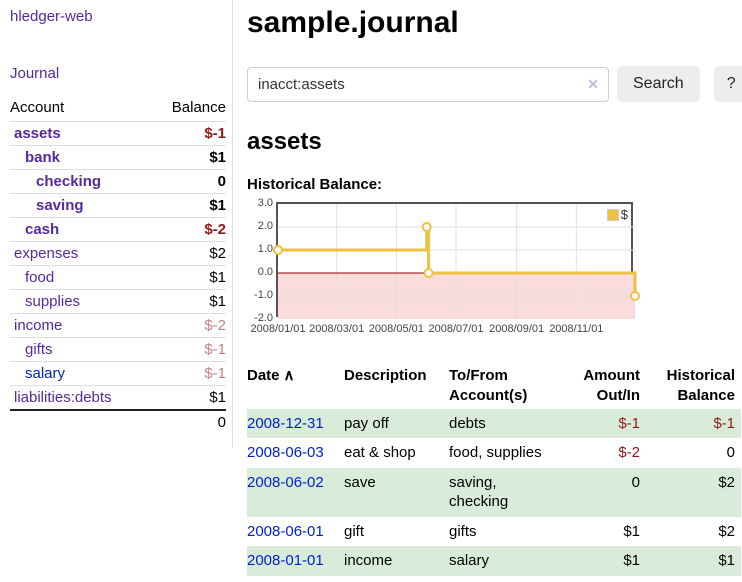 Image resolution: width=742 pixels, height=582 pixels. What do you see at coordinates (118, 253) in the screenshot?
I see `account-row: expenses $2` at bounding box center [118, 253].